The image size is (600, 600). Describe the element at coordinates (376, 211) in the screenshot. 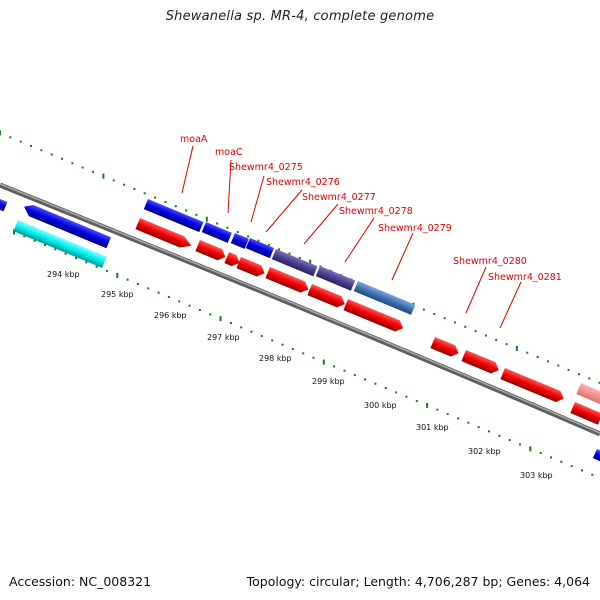

I see `gene-label-shewmr4-0278: Shewmr4_0278` at that location.